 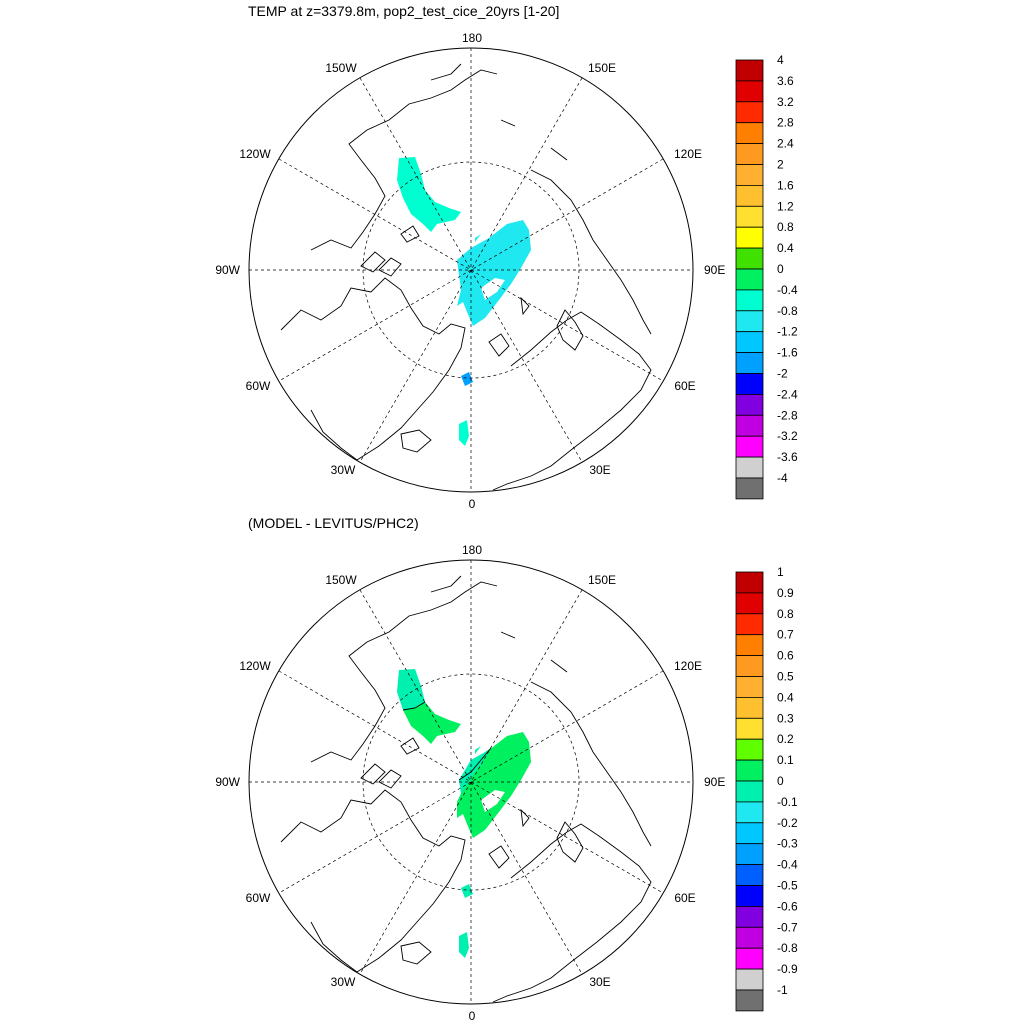 What do you see at coordinates (782, 374) in the screenshot?
I see `colorbar-label: -2` at bounding box center [782, 374].